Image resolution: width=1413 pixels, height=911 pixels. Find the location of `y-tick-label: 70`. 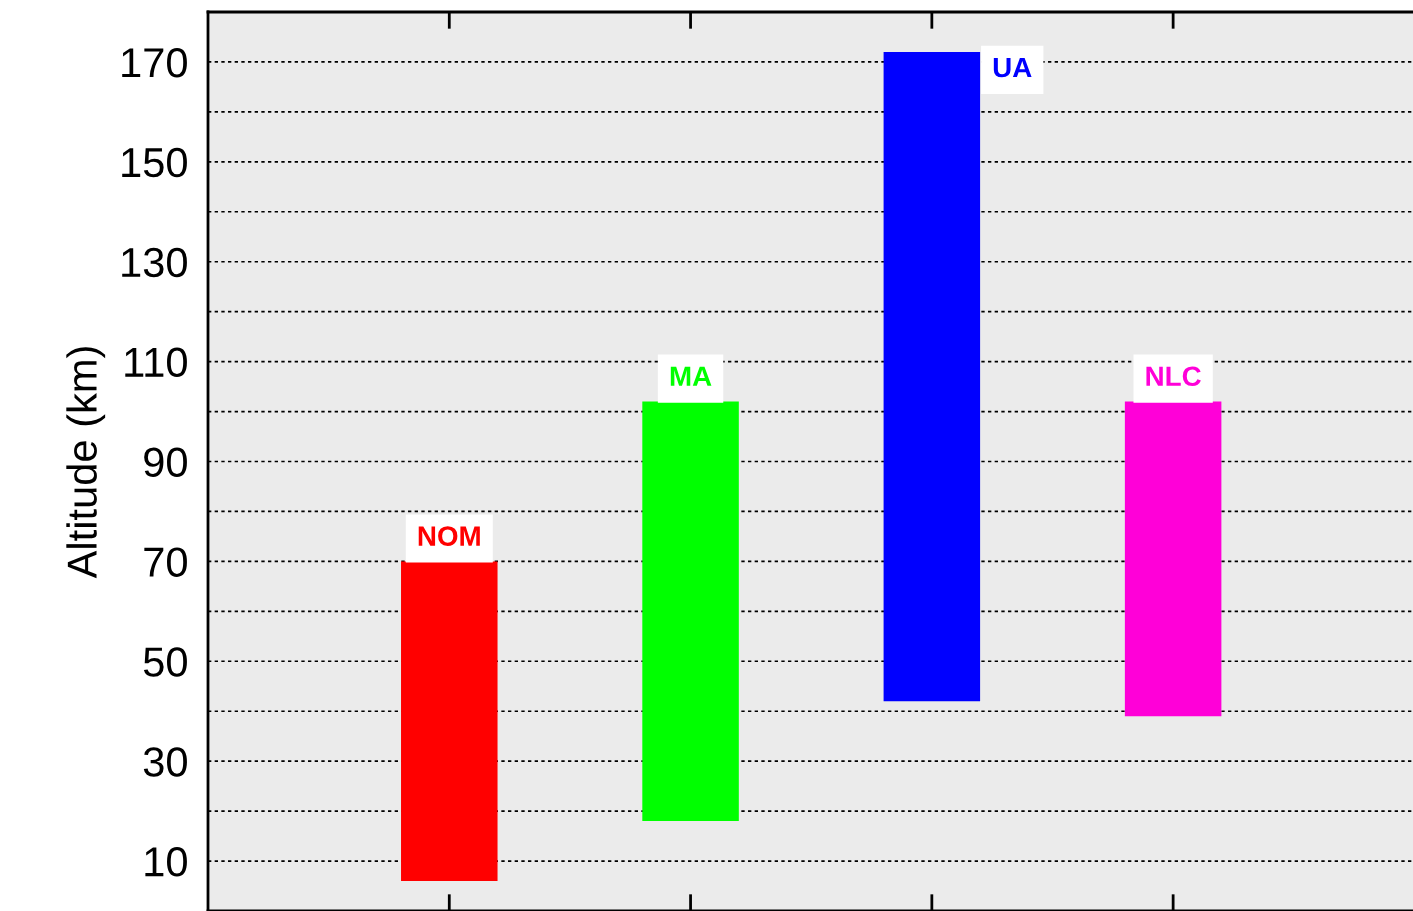

y-tick-label: 70 is located at coordinates (165, 562).